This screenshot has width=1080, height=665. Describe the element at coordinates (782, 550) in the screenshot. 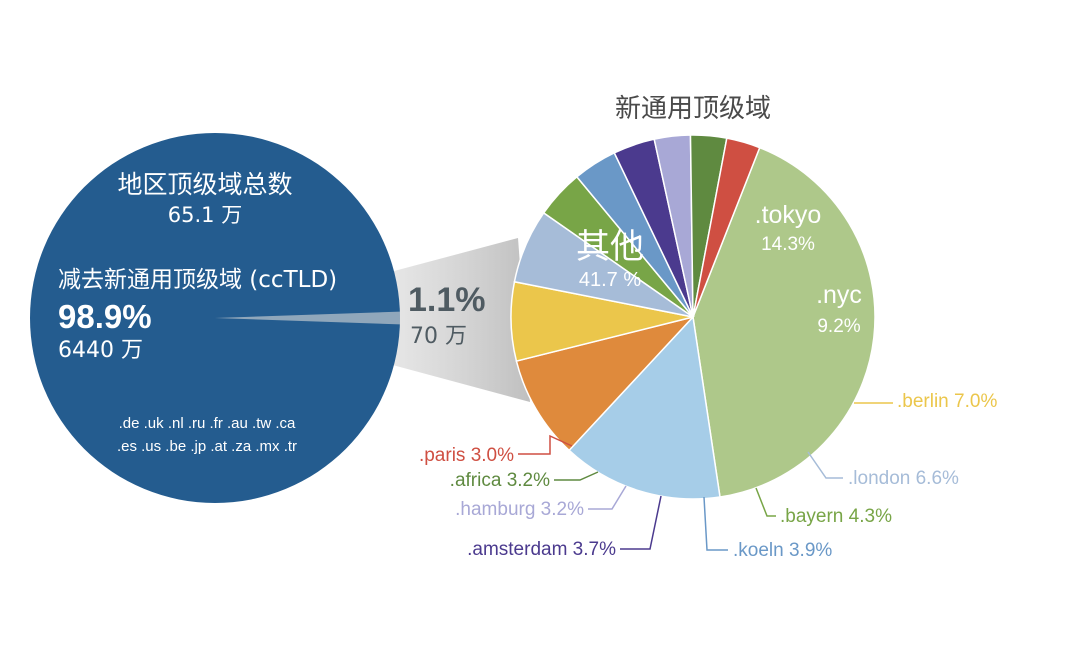

I see `slice-label-koeln: .koeln 3.9%` at that location.